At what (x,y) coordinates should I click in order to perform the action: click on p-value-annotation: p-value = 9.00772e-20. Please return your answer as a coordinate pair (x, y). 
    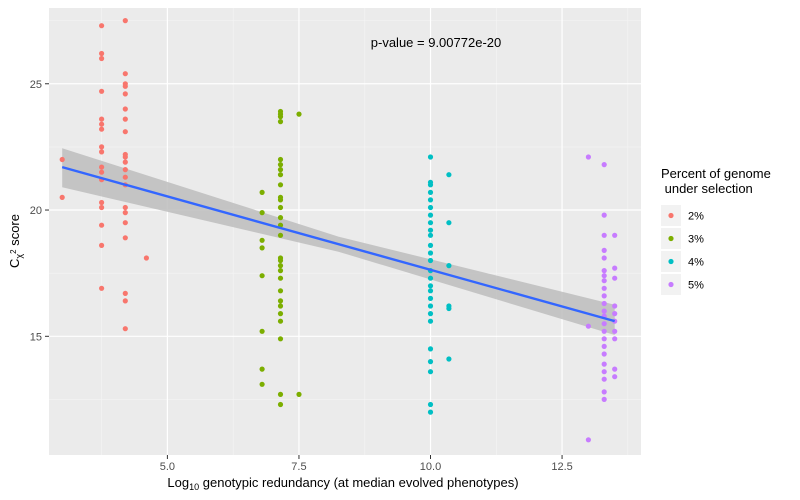
    Looking at the image, I should click on (436, 42).